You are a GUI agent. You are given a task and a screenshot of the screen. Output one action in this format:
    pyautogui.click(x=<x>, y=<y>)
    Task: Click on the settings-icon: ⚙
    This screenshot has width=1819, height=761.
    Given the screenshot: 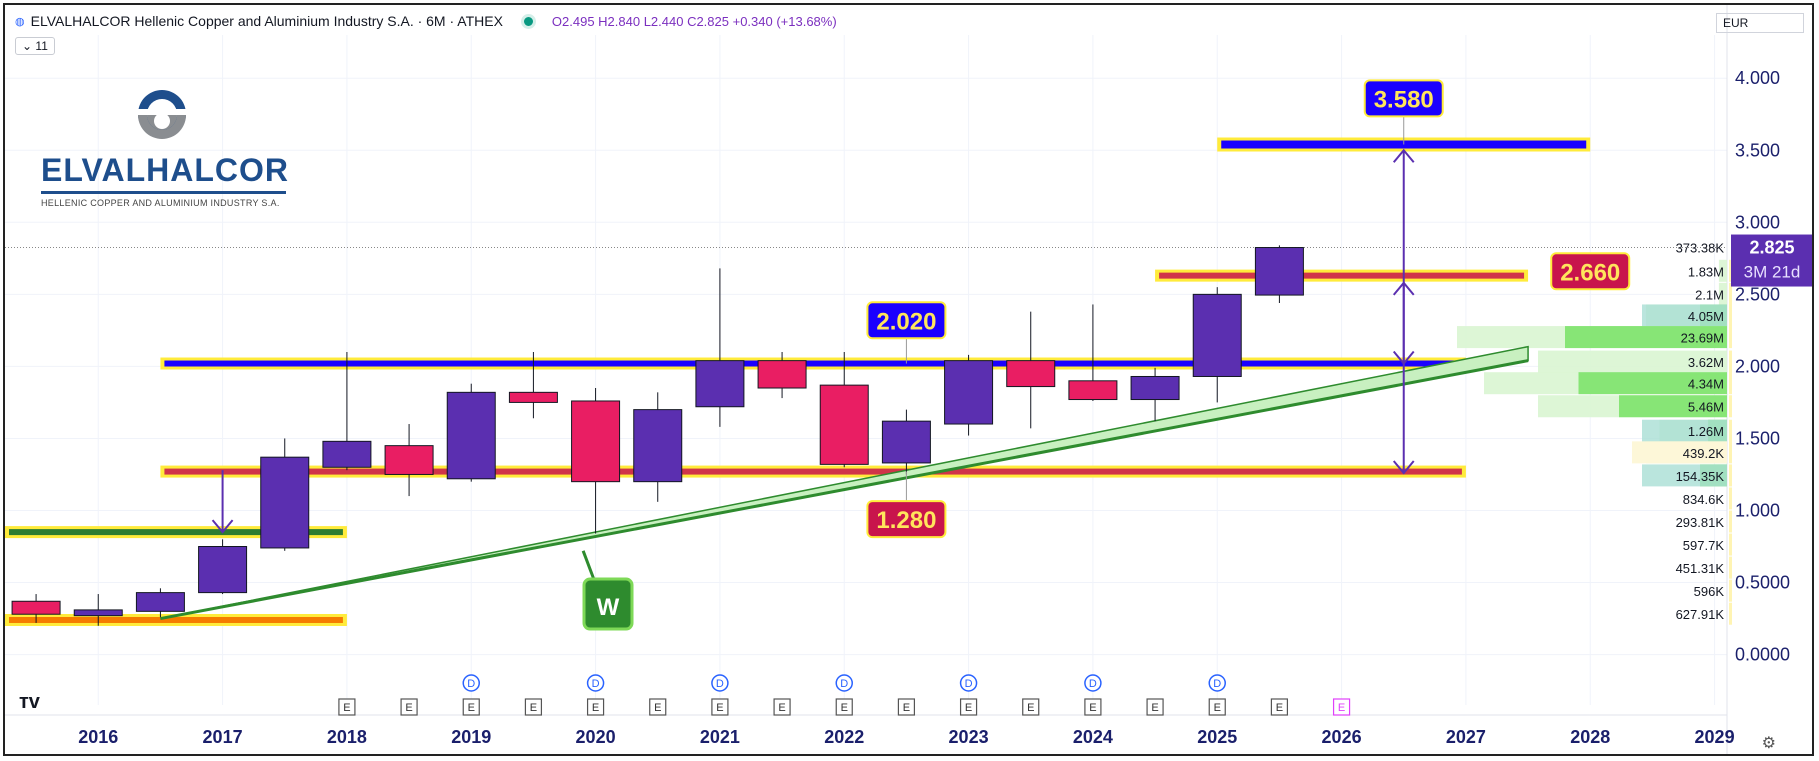 What is the action you would take?
    pyautogui.click(x=1768, y=743)
    